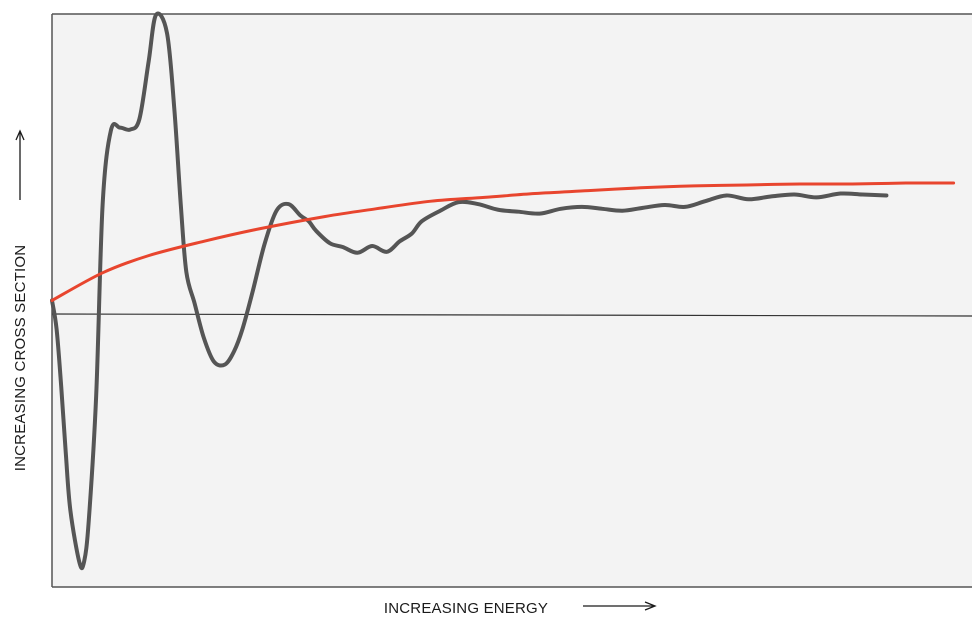 Image resolution: width=972 pixels, height=619 pixels. What do you see at coordinates (466, 608) in the screenshot?
I see `x-axis-title: INCREASING ENERGY` at bounding box center [466, 608].